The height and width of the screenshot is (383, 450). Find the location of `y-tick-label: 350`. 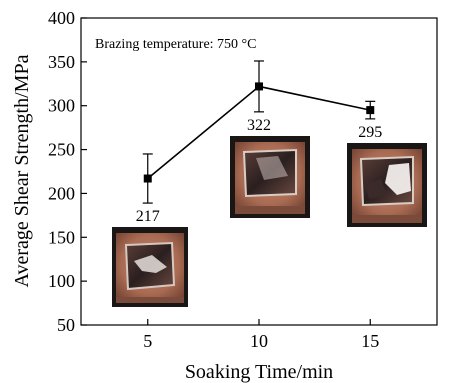

y-tick-label: 350 is located at coordinates (61, 62).